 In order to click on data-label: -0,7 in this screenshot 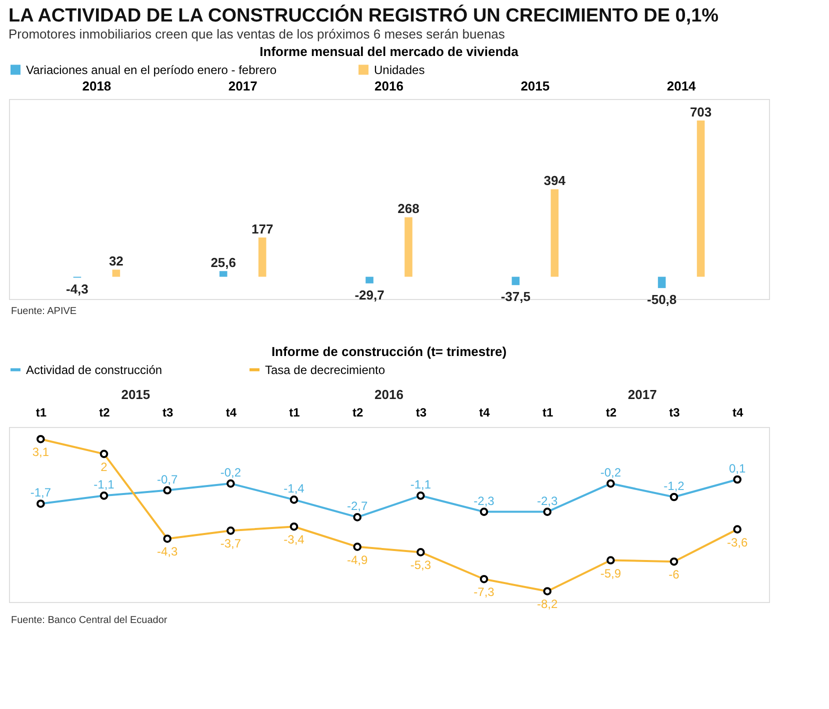, I will do `click(167, 479)`.